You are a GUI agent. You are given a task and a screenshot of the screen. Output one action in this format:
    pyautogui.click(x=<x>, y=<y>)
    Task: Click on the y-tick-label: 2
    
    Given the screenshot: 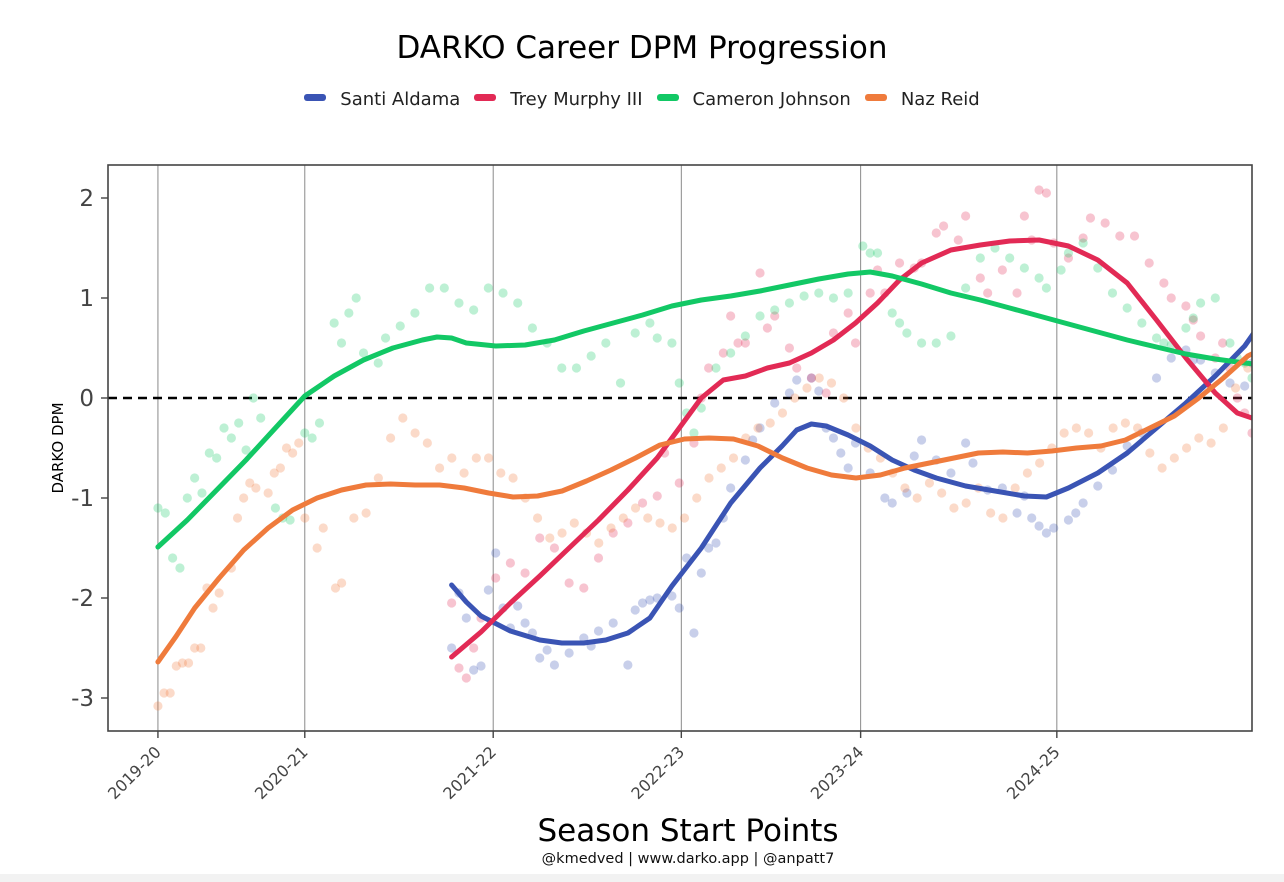 What is the action you would take?
    pyautogui.click(x=86, y=199)
    